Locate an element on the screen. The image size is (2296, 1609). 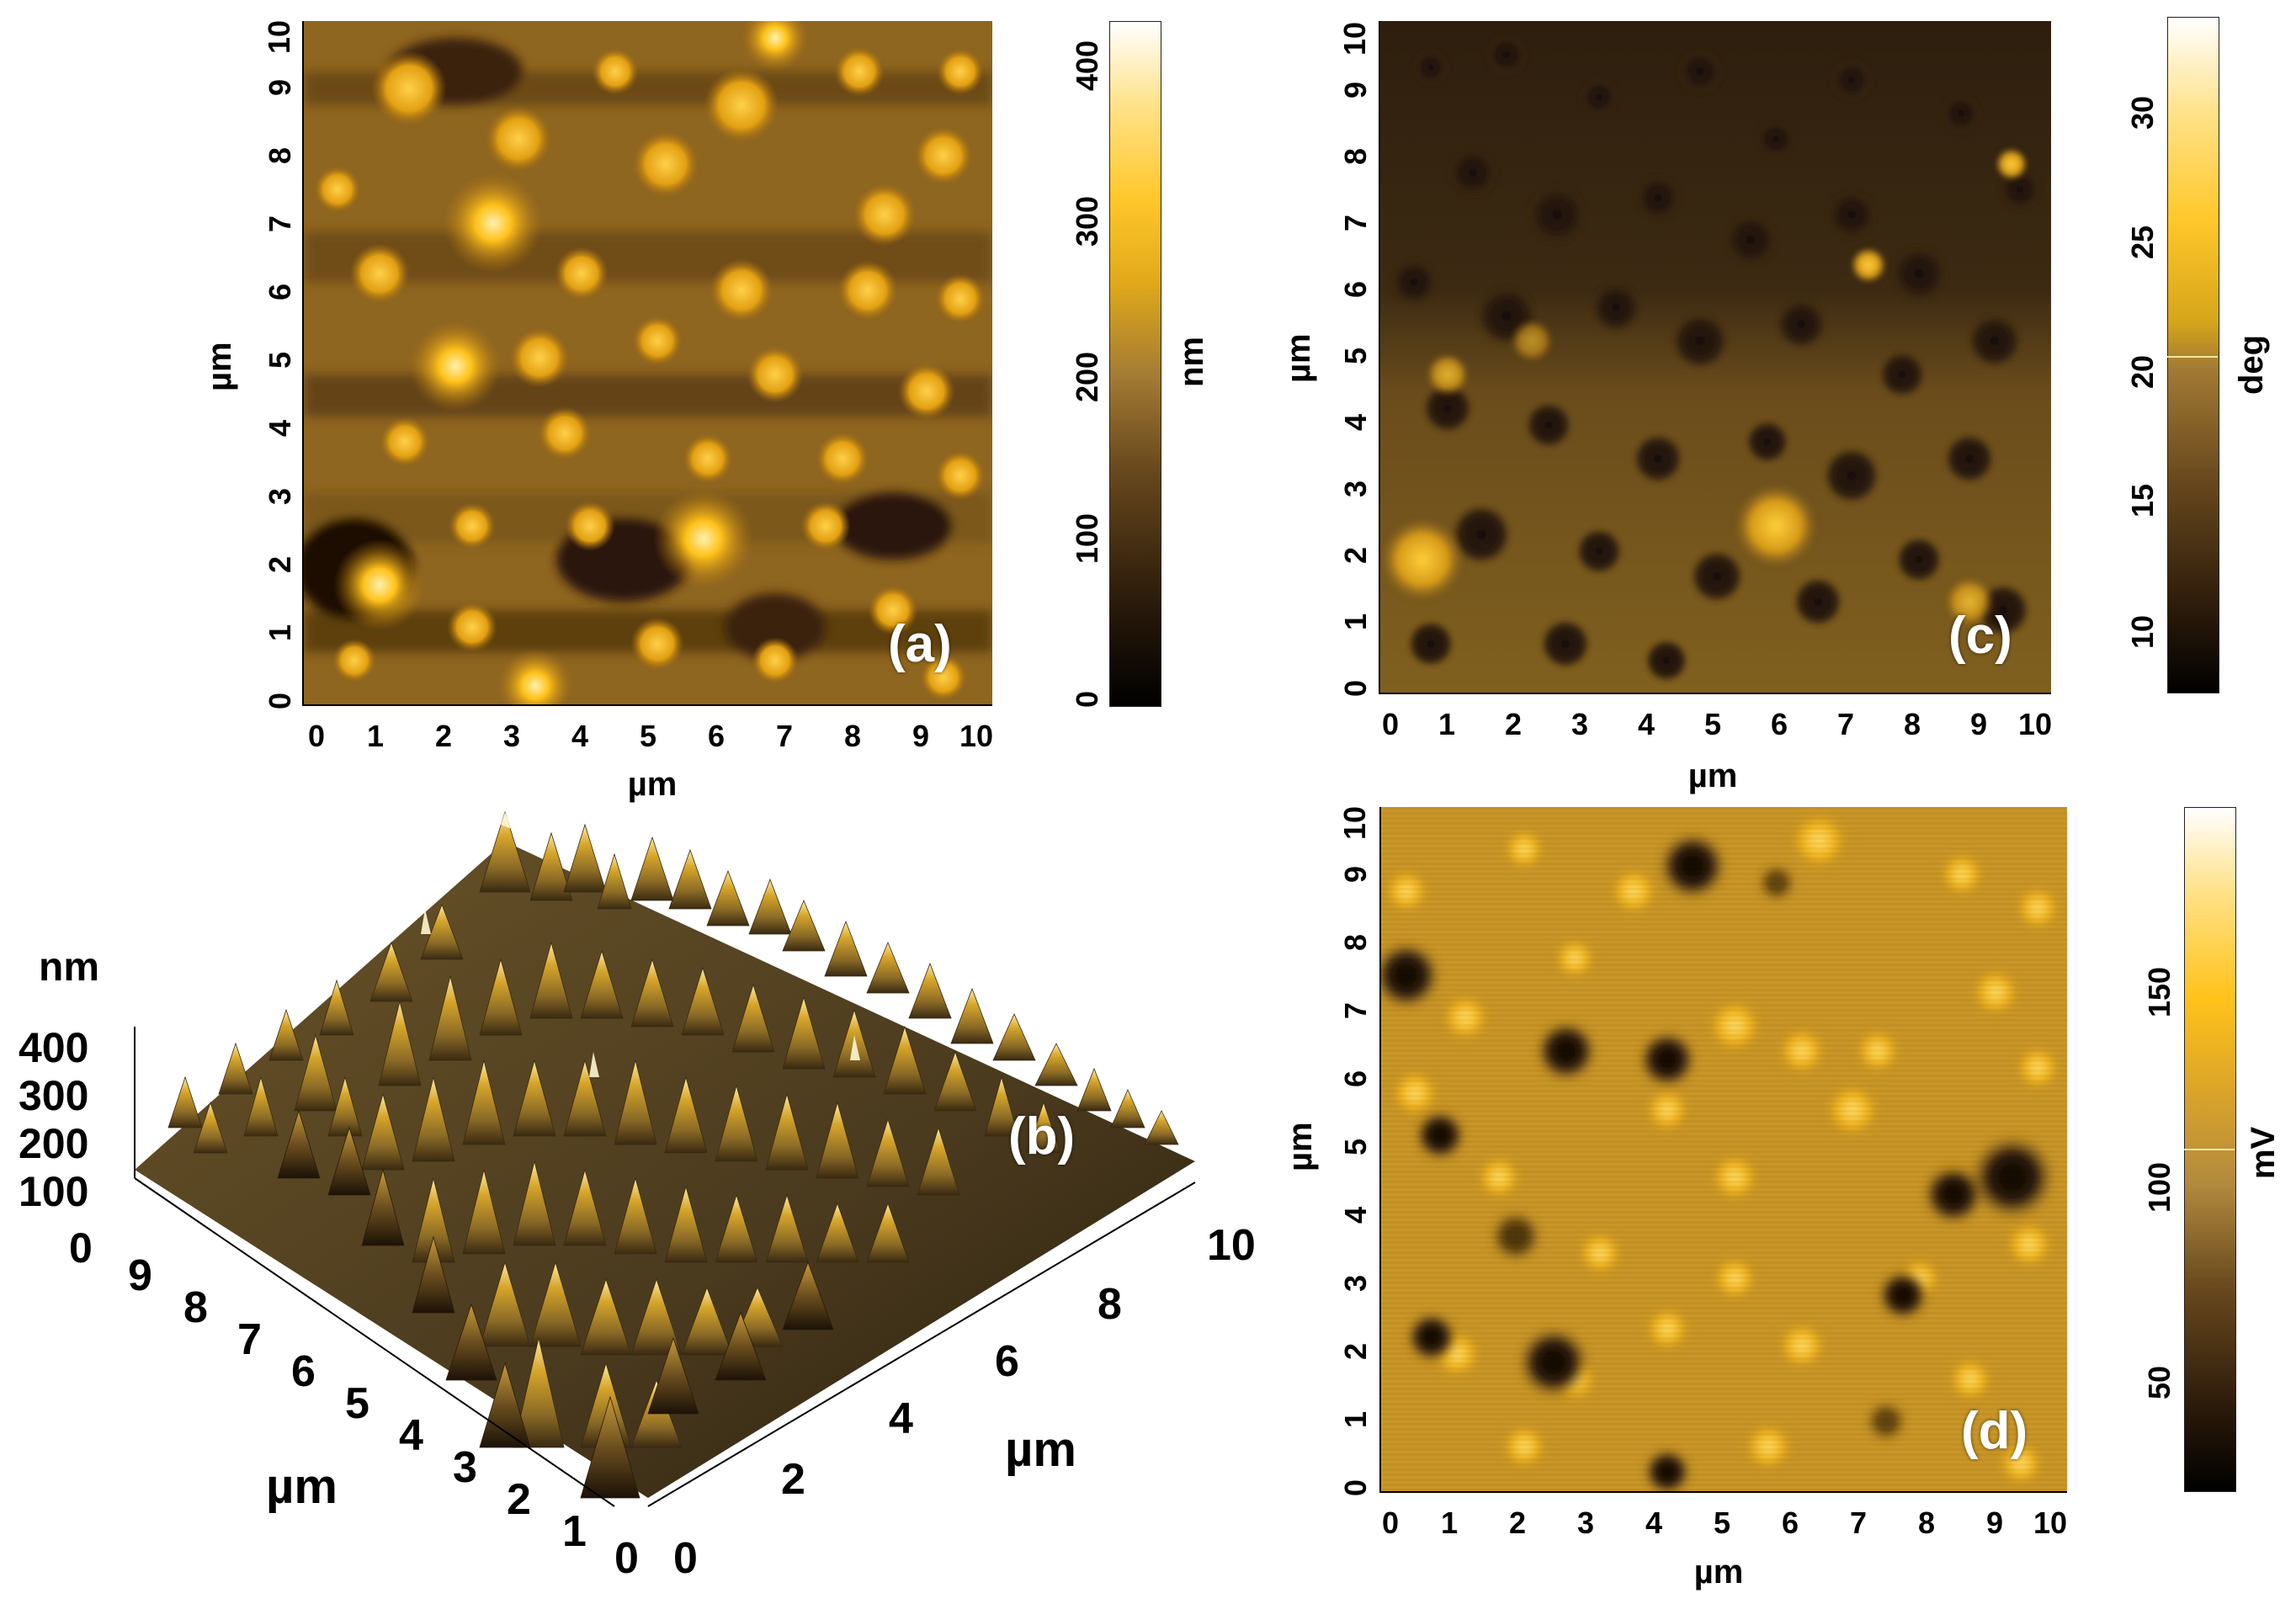
panel-d-x-tick: 8 is located at coordinates (1927, 1522).